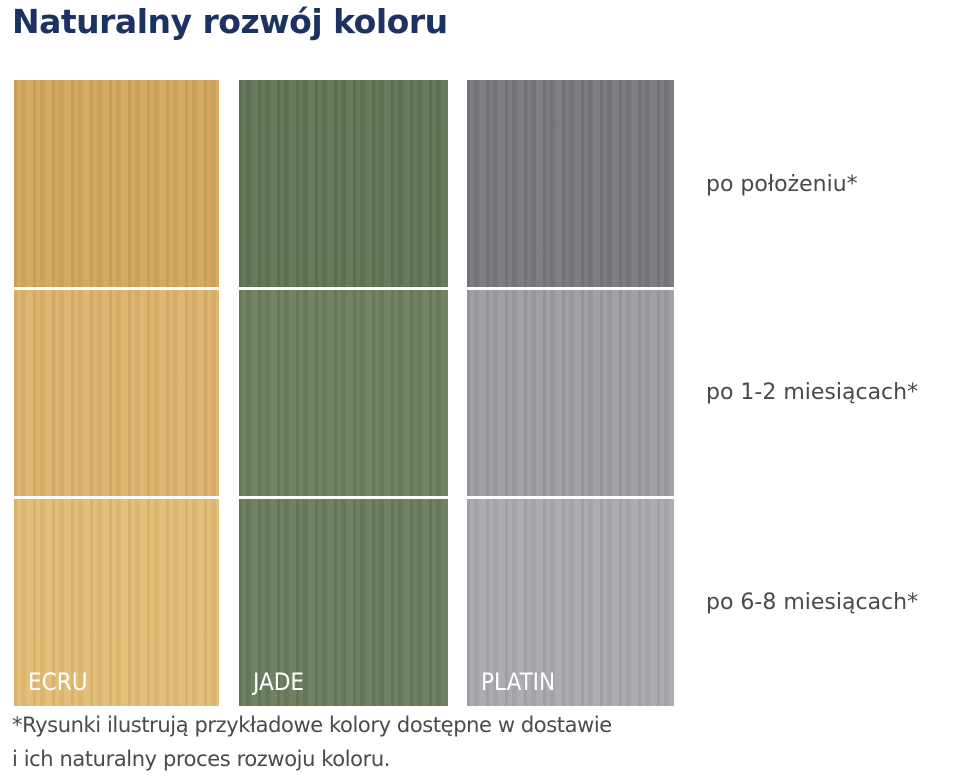 The height and width of the screenshot is (781, 957). Describe the element at coordinates (812, 602) in the screenshot. I see `row-label-6-8-months: po 6-8 miesiącach*` at that location.